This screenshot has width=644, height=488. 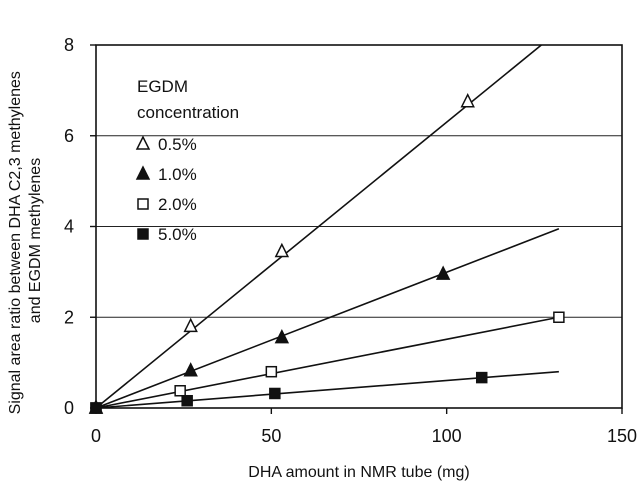 I want to click on legend-title-line-1: EGDM, so click(x=162, y=86).